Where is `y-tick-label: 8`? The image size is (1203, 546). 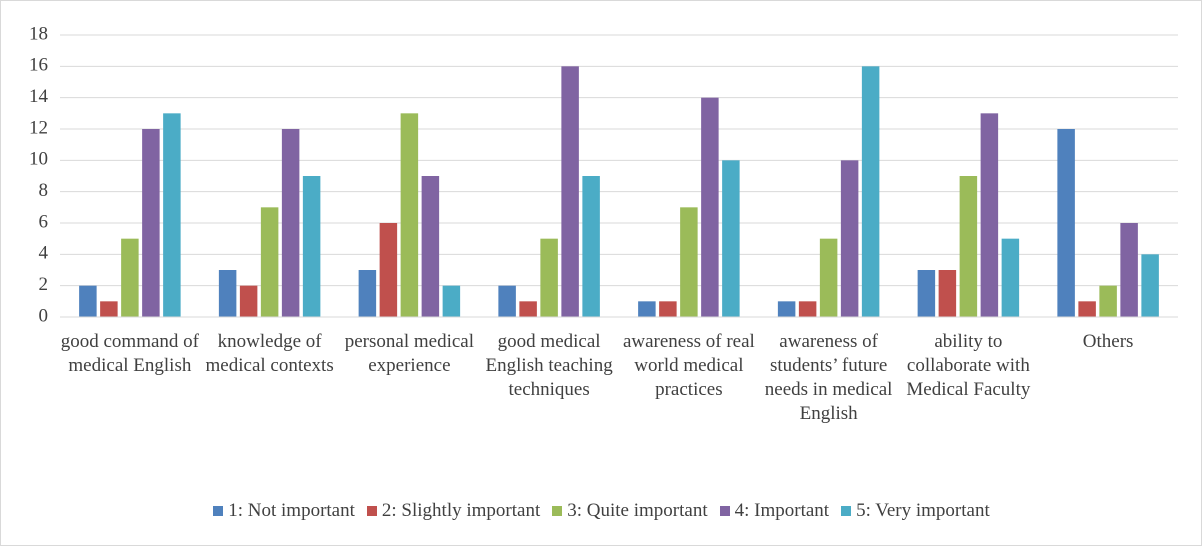
y-tick-label: 8 is located at coordinates (44, 190).